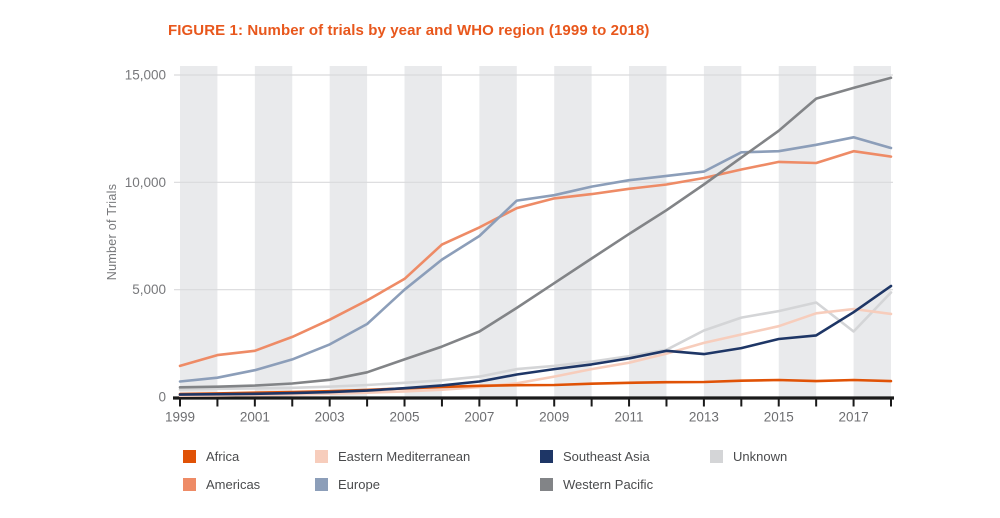  Describe the element at coordinates (608, 484) in the screenshot. I see `legend-label: Western Pacific` at that location.